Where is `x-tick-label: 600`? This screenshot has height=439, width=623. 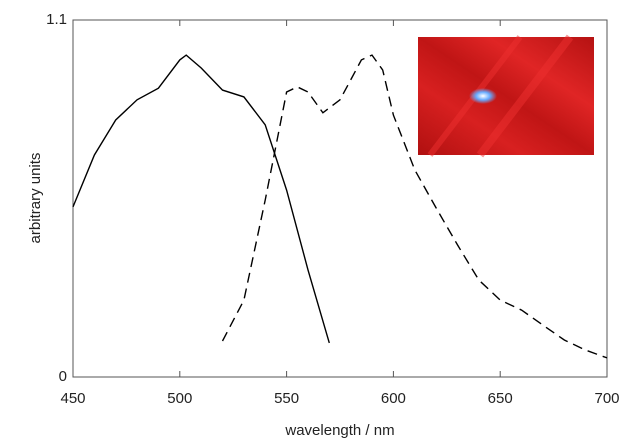 x-tick-label: 600 is located at coordinates (393, 398).